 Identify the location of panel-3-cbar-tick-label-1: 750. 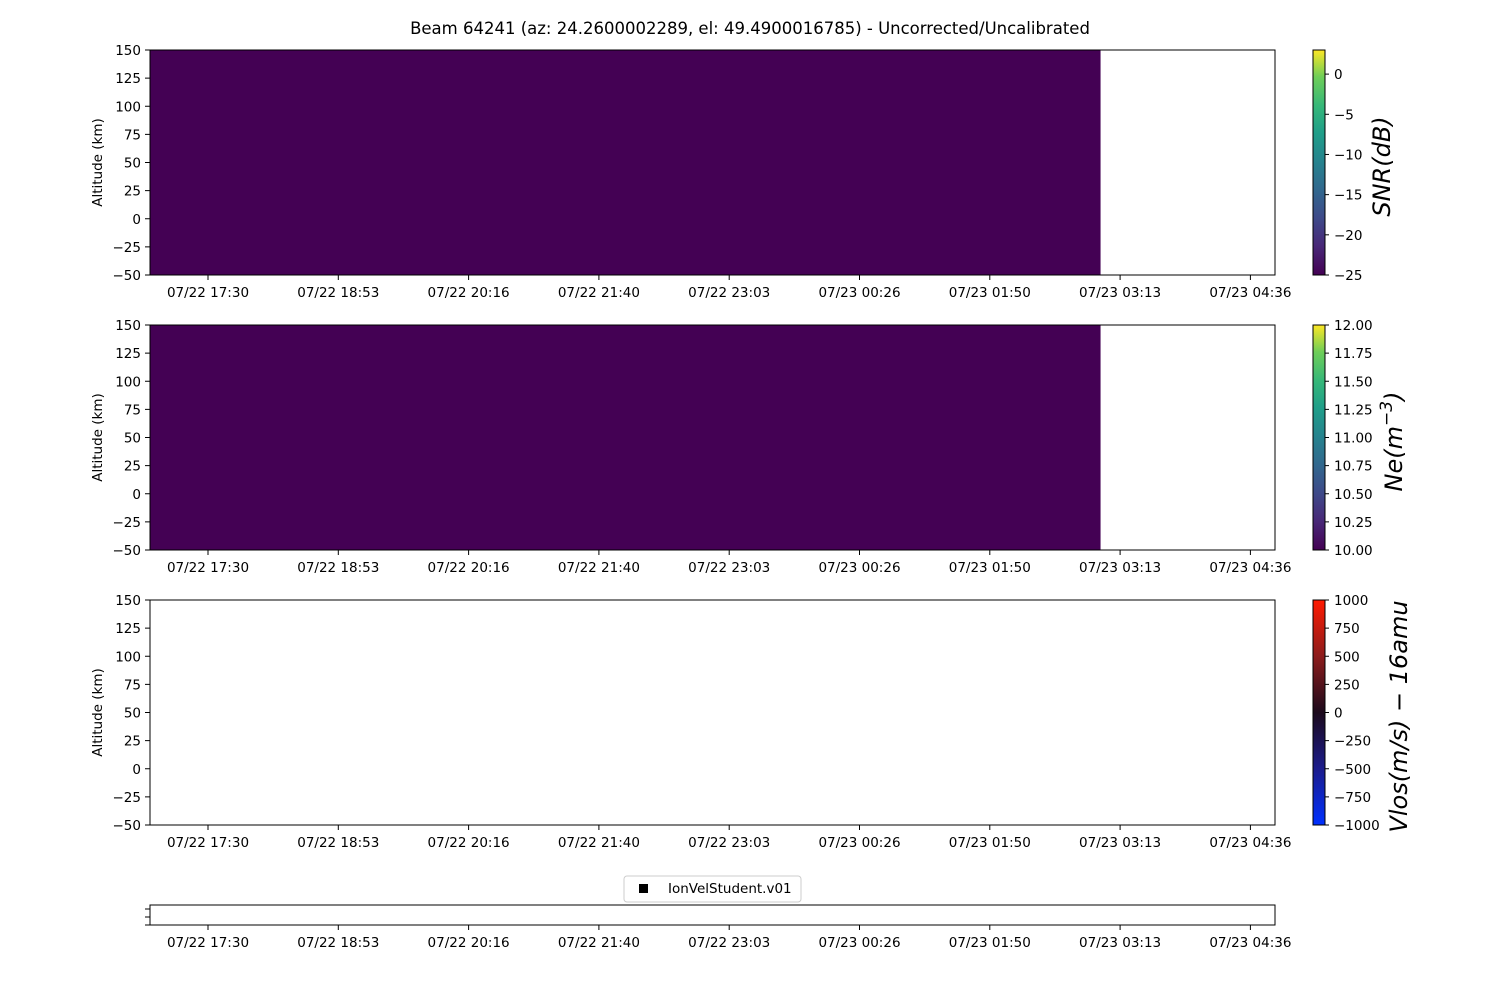
(1347, 629).